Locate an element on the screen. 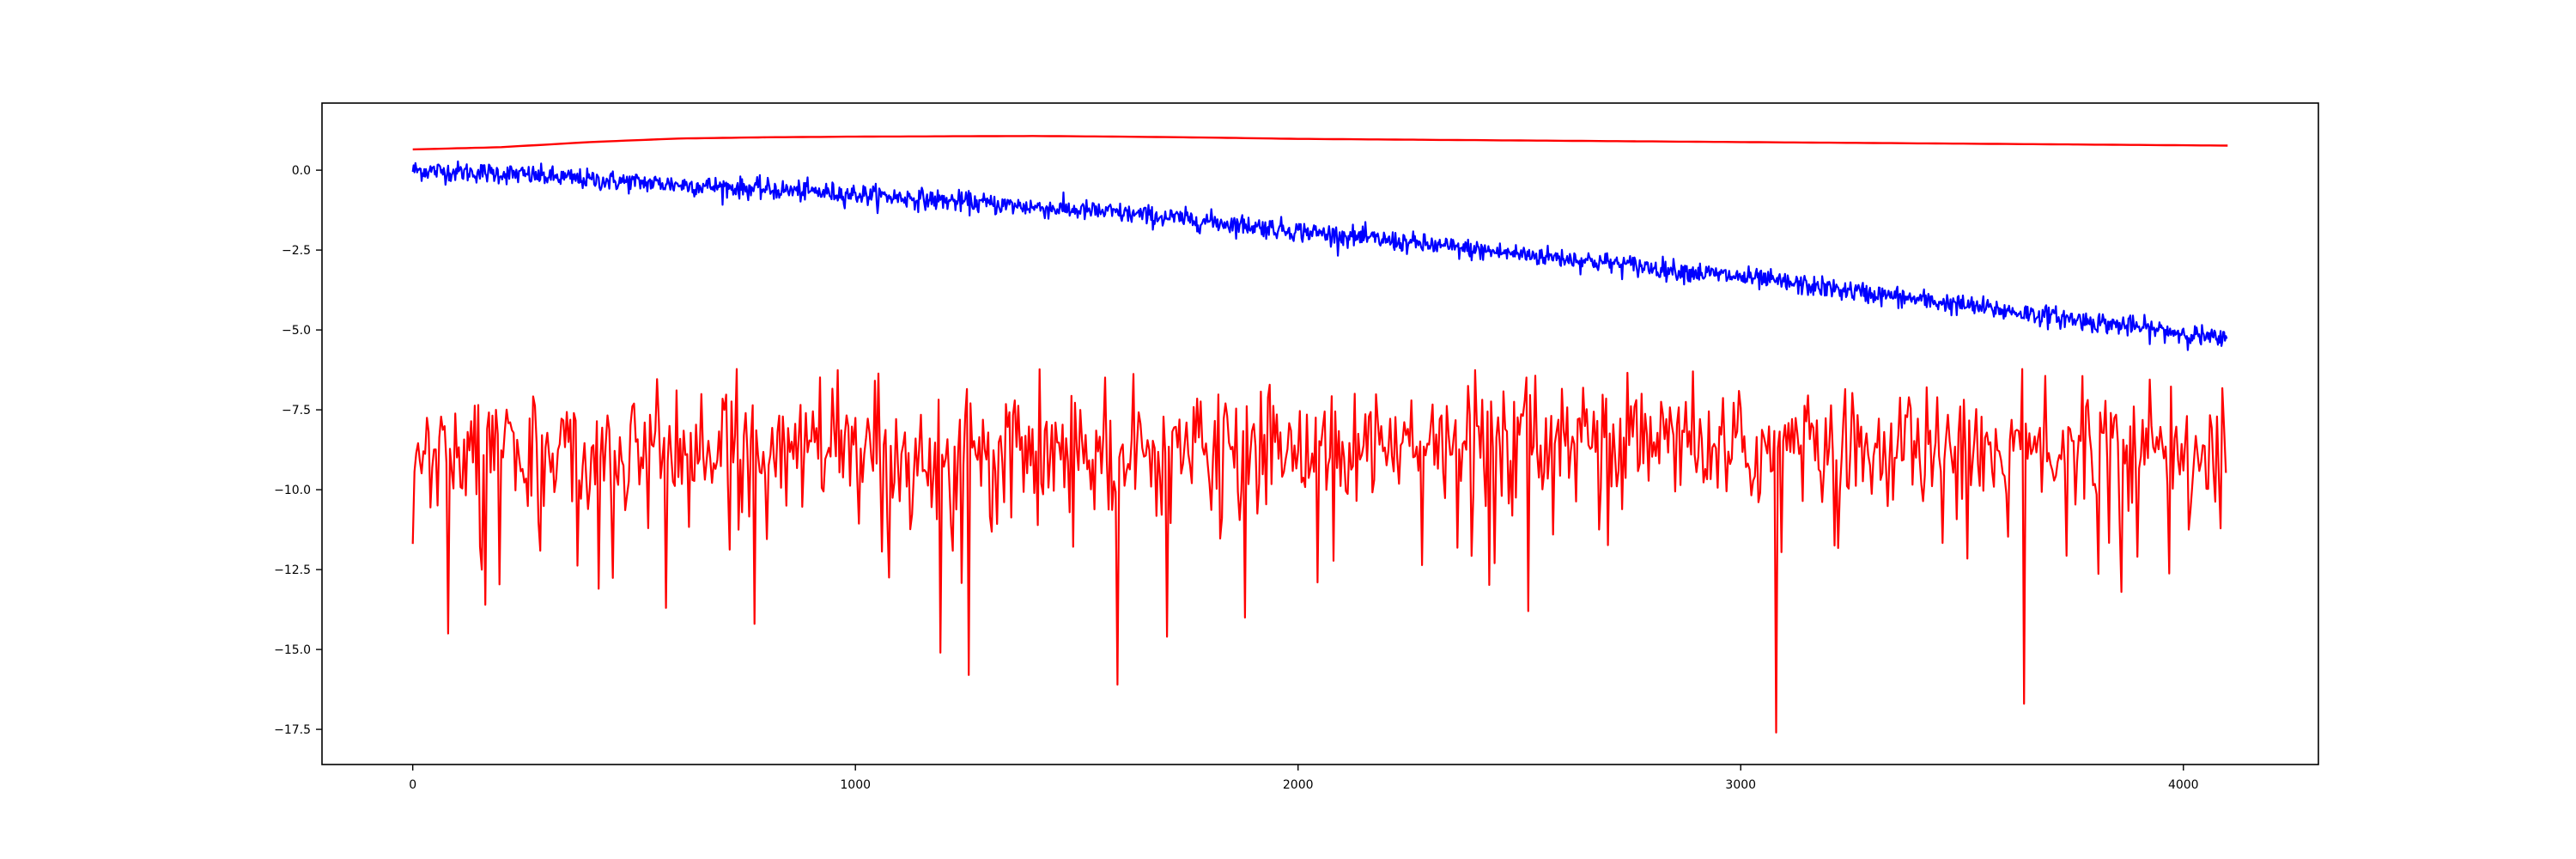 The height and width of the screenshot is (859, 2576). y-tick-label: −2.5 is located at coordinates (296, 251).